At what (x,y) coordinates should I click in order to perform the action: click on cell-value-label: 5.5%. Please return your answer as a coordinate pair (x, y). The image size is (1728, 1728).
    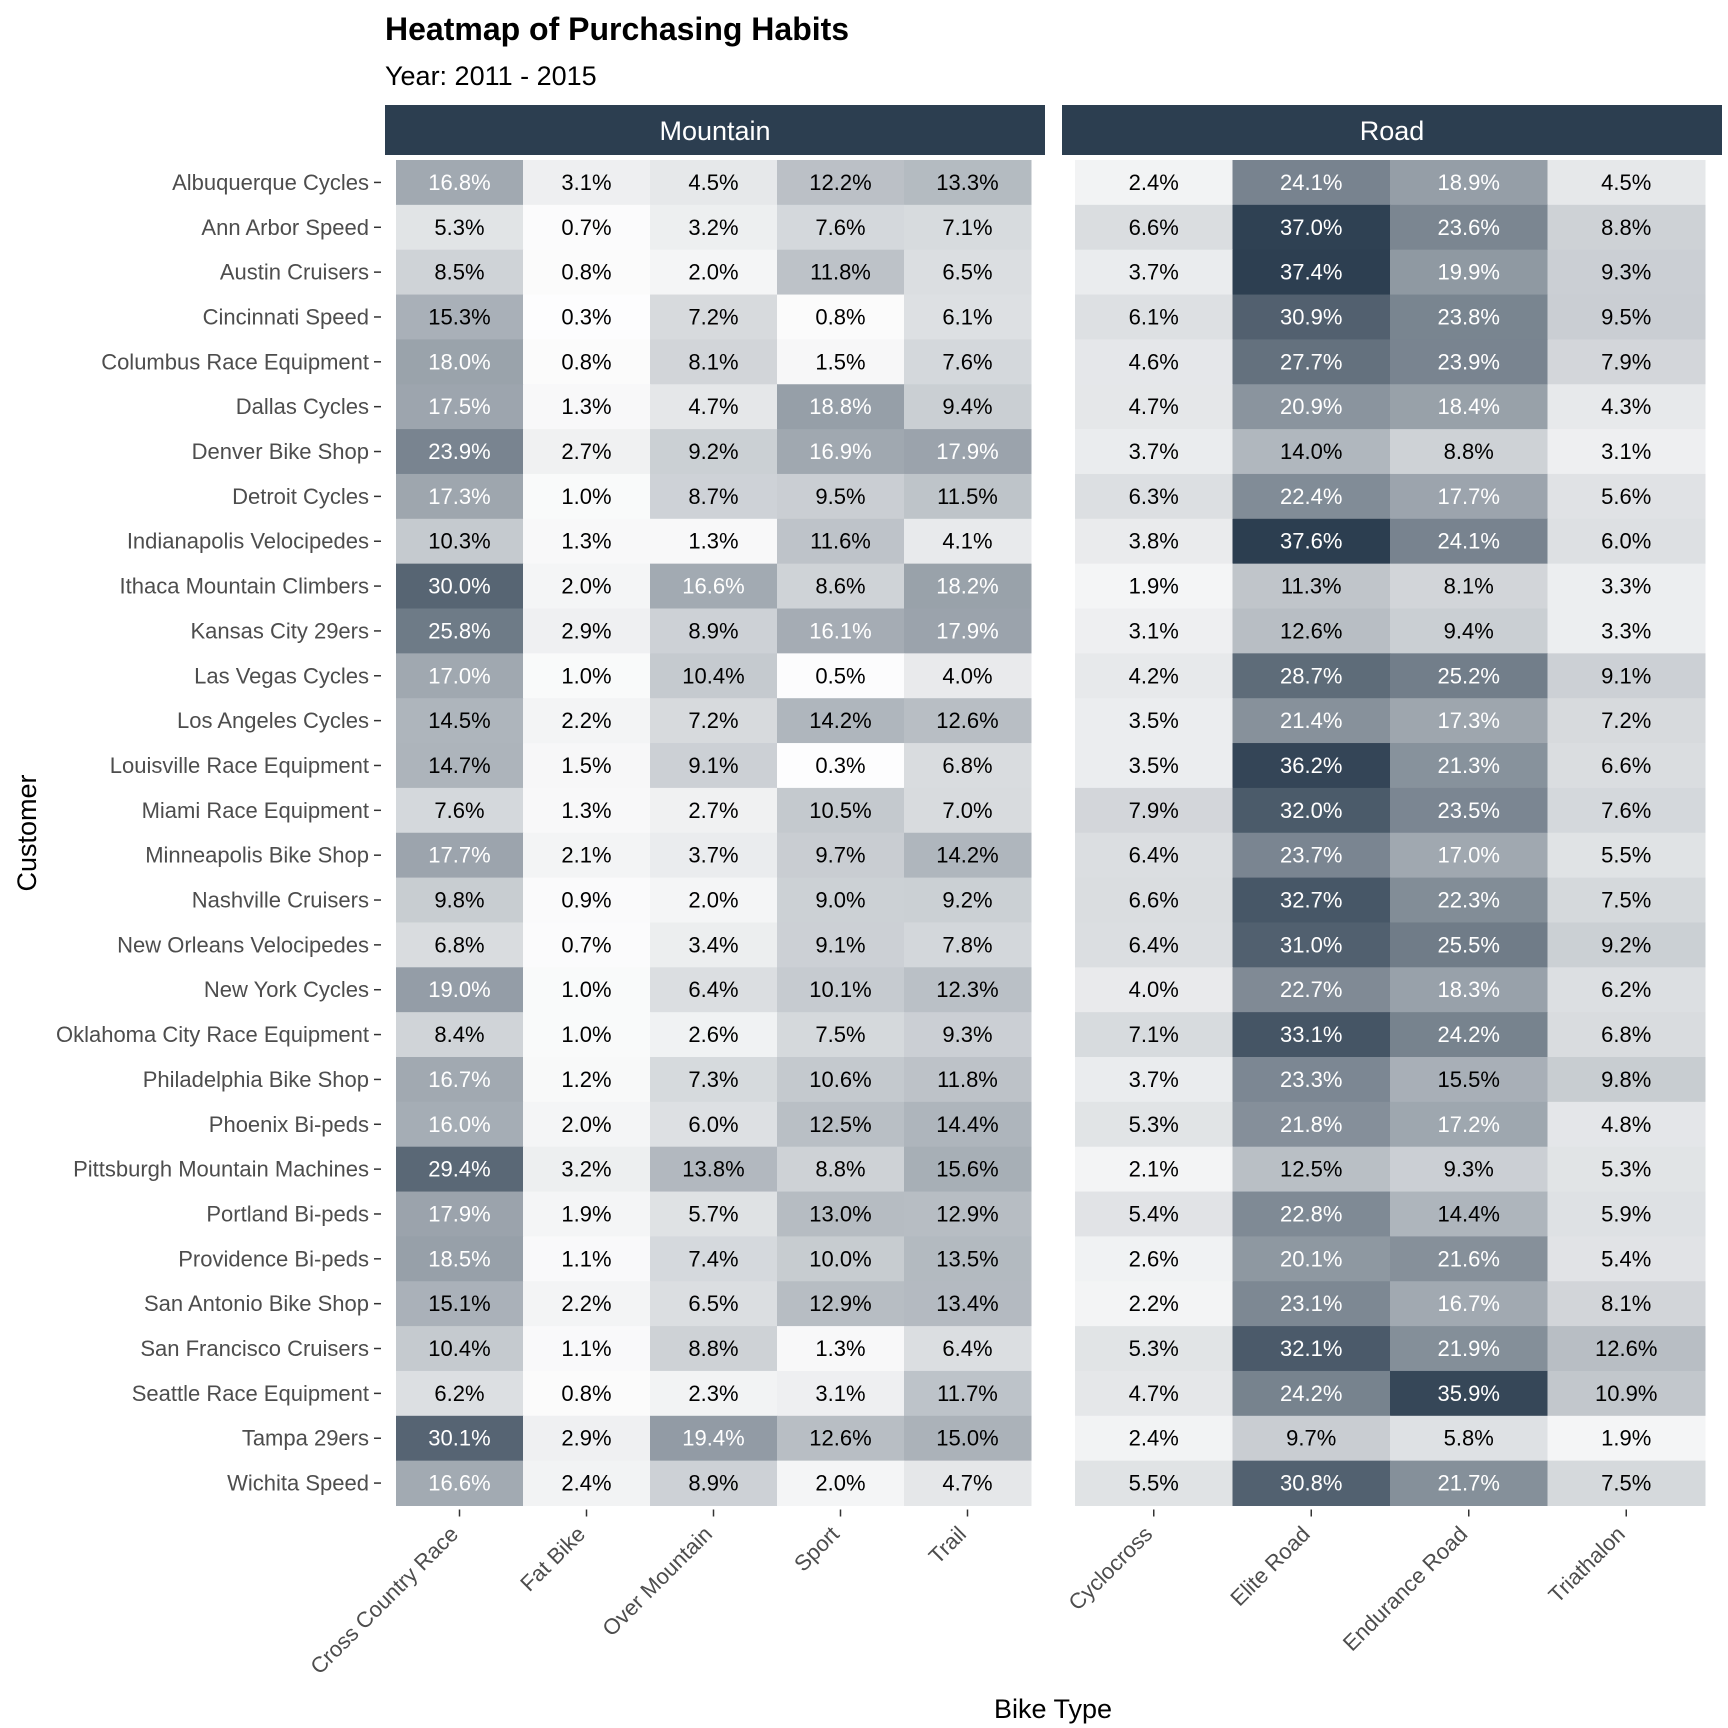
    Looking at the image, I should click on (1154, 1483).